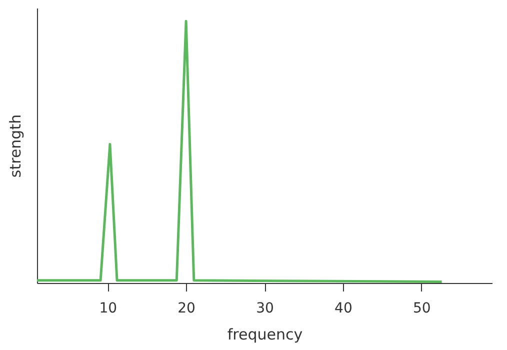 The width and height of the screenshot is (507, 350). What do you see at coordinates (265, 335) in the screenshot?
I see `x-axis-title: frequency` at bounding box center [265, 335].